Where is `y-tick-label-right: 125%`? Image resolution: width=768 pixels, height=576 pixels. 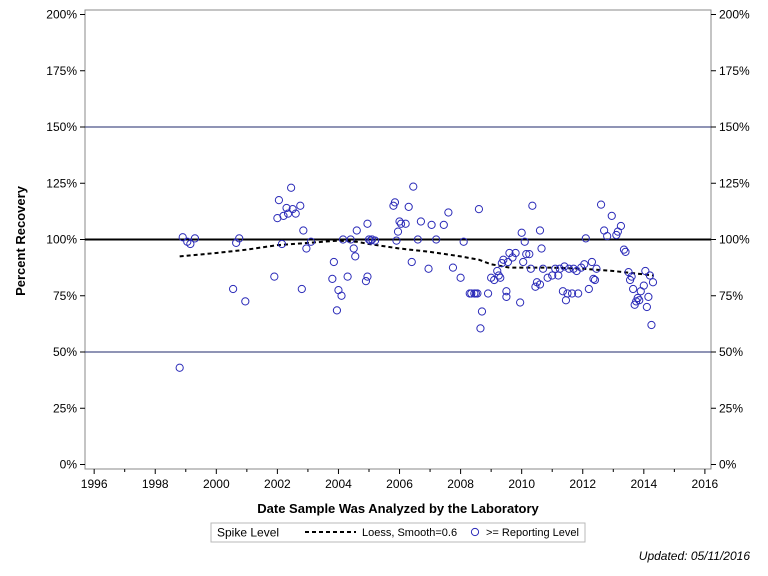
y-tick-label-right: 125% is located at coordinates (734, 183).